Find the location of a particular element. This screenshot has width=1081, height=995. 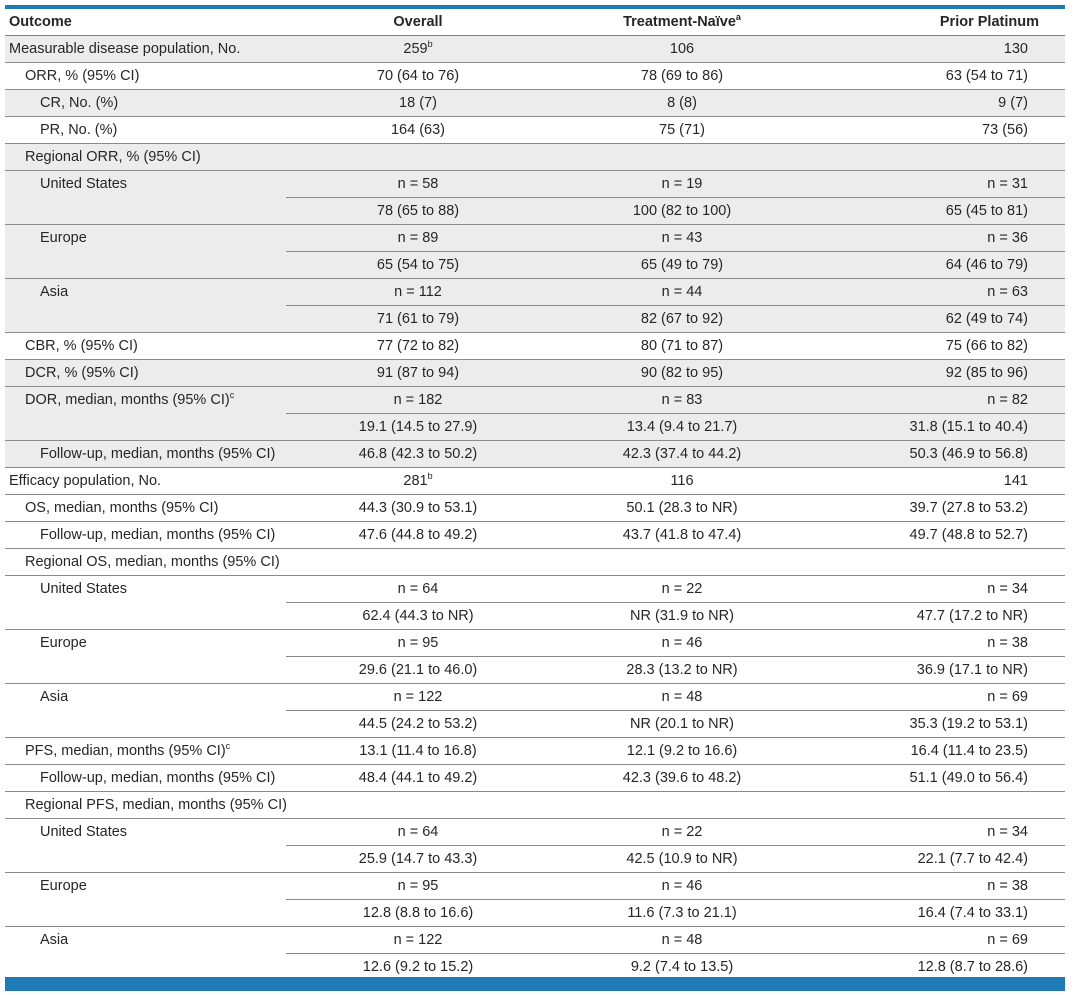

cell-platinum: 64 (46 to 79) is located at coordinates (939, 265).